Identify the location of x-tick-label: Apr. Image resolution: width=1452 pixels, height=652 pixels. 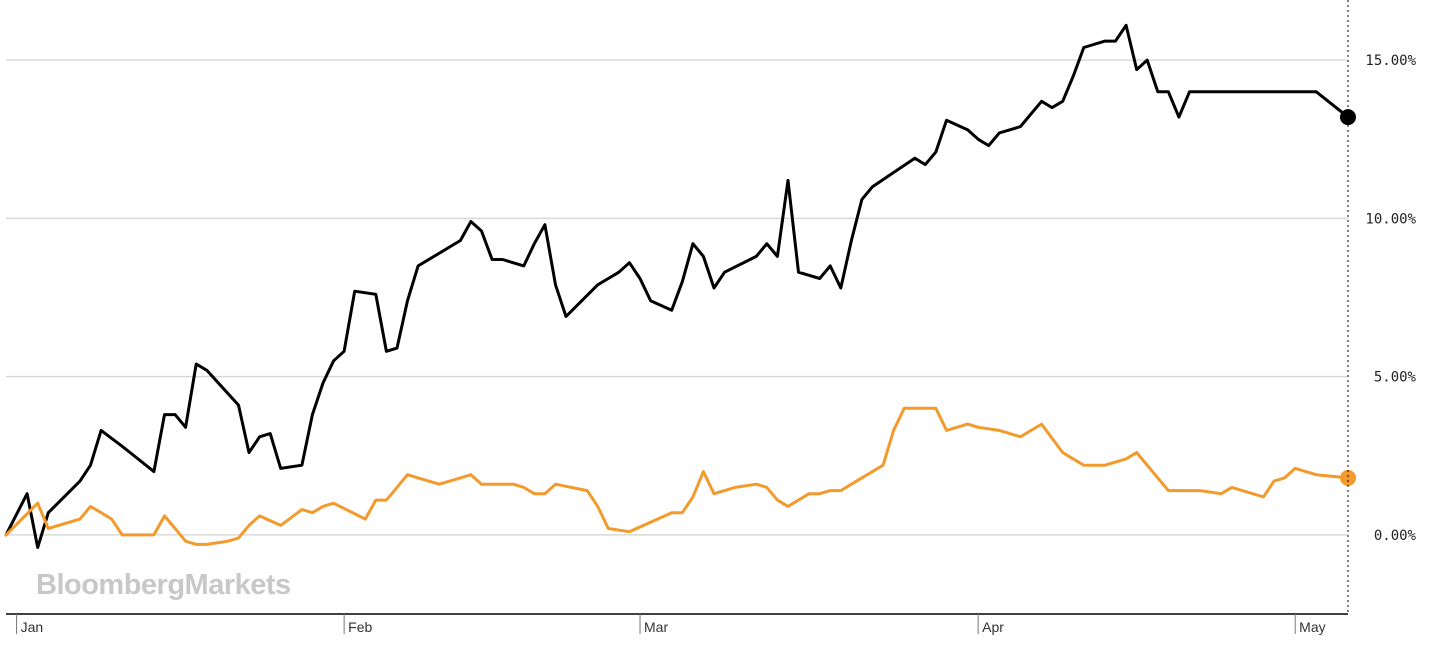
(993, 627).